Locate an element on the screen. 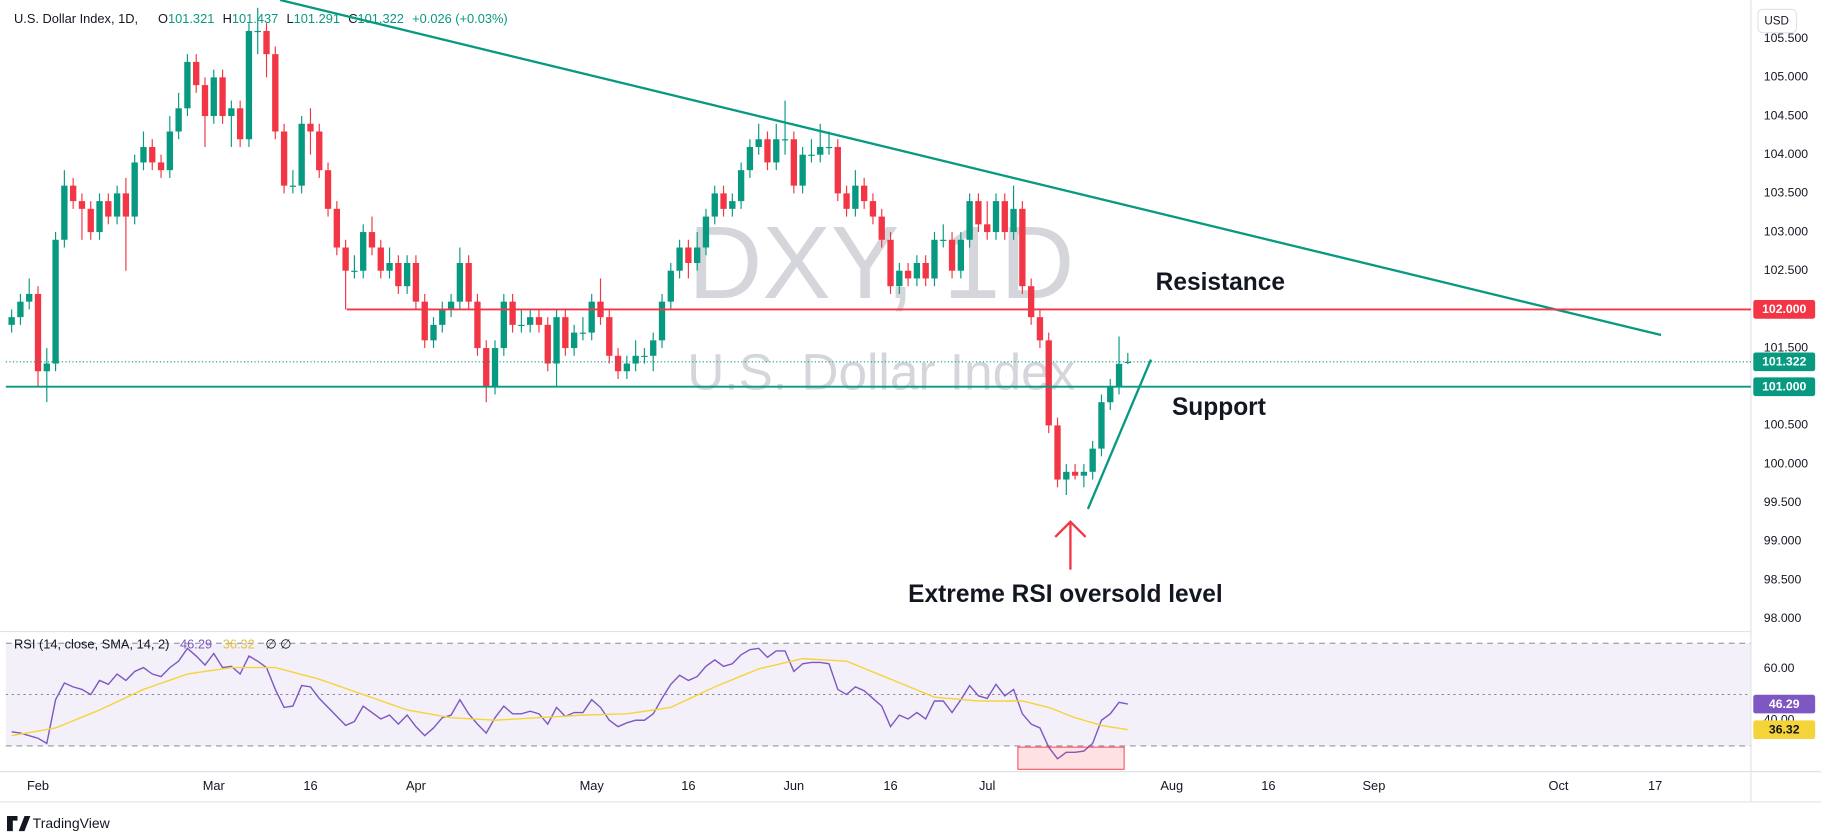 This screenshot has width=1821, height=837. rsi-suffix: ∅ ∅ is located at coordinates (278, 644).